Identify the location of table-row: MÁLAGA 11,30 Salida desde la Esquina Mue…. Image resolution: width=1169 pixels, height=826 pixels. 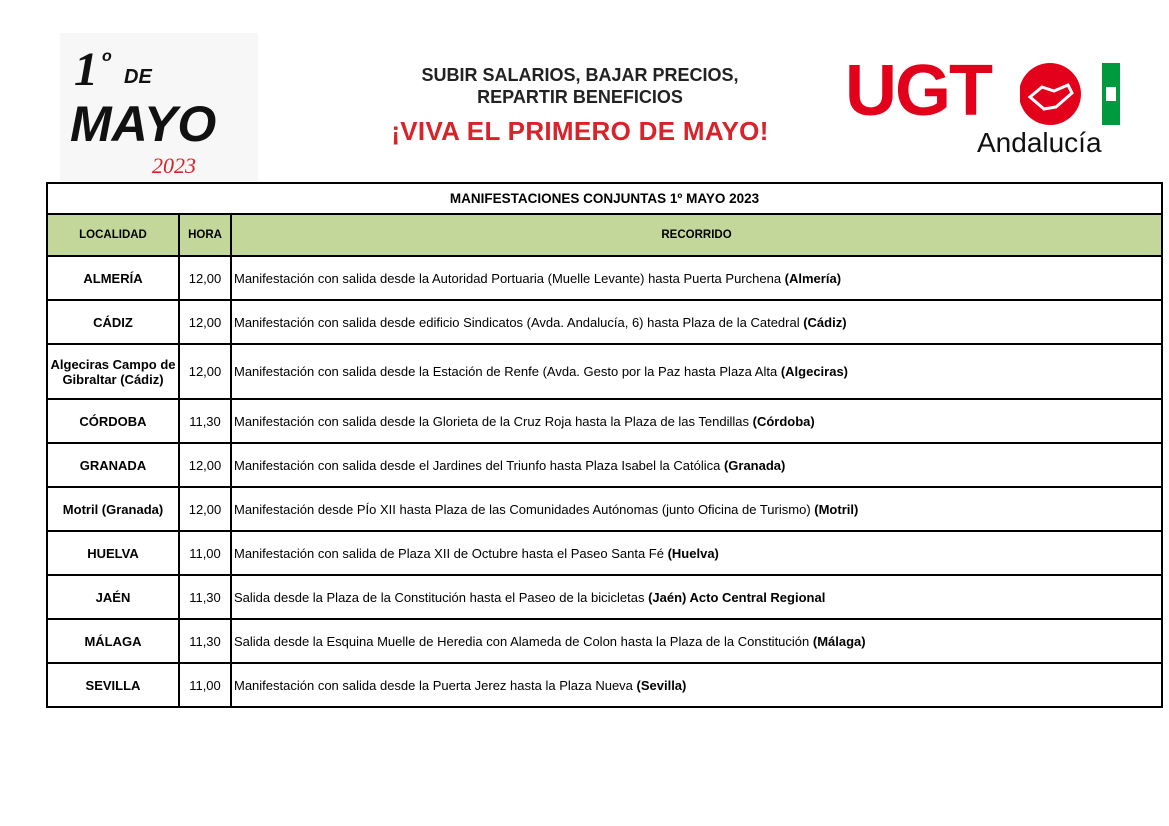
(604, 641).